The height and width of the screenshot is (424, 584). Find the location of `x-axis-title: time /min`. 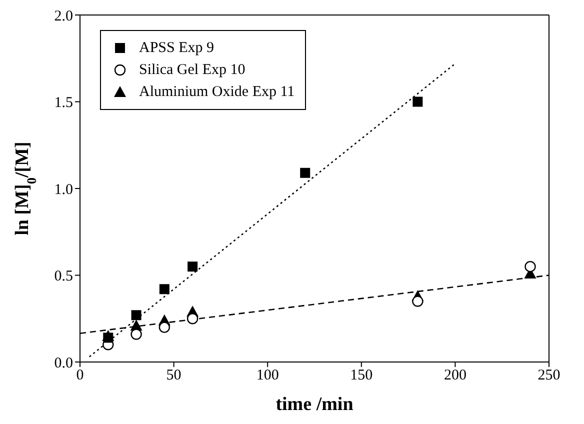

x-axis-title: time /min is located at coordinates (315, 404).